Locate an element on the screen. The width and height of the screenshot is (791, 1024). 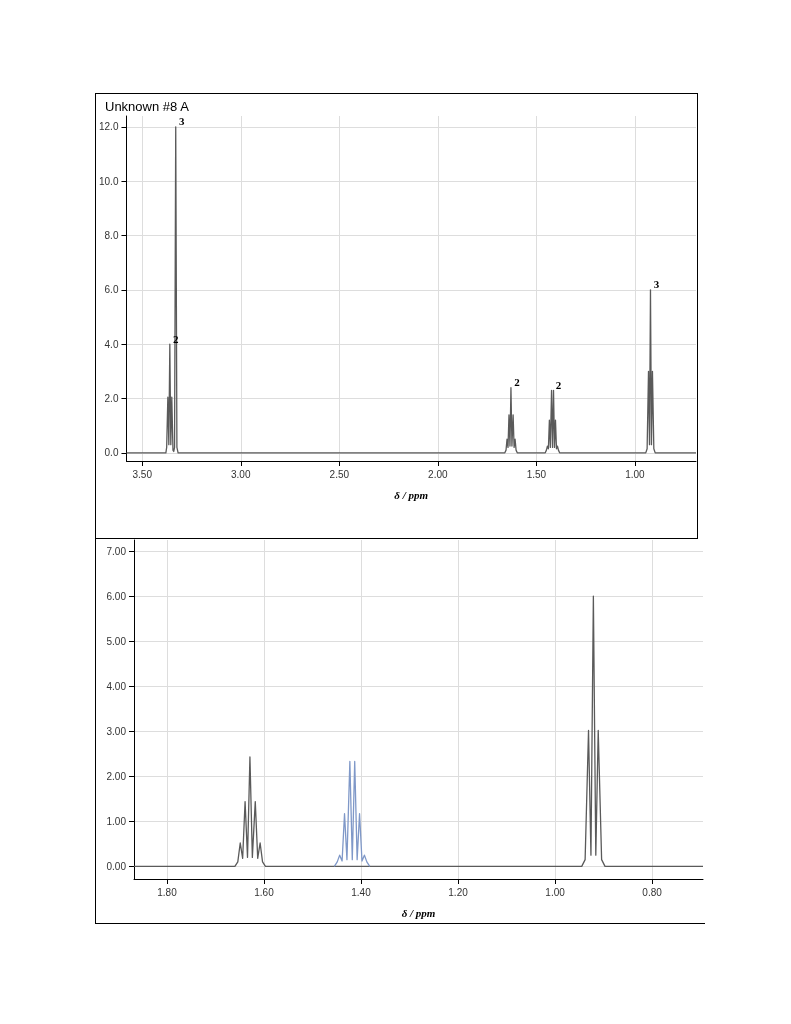
y-tick-label: 4.00 is located at coordinates (116, 686).